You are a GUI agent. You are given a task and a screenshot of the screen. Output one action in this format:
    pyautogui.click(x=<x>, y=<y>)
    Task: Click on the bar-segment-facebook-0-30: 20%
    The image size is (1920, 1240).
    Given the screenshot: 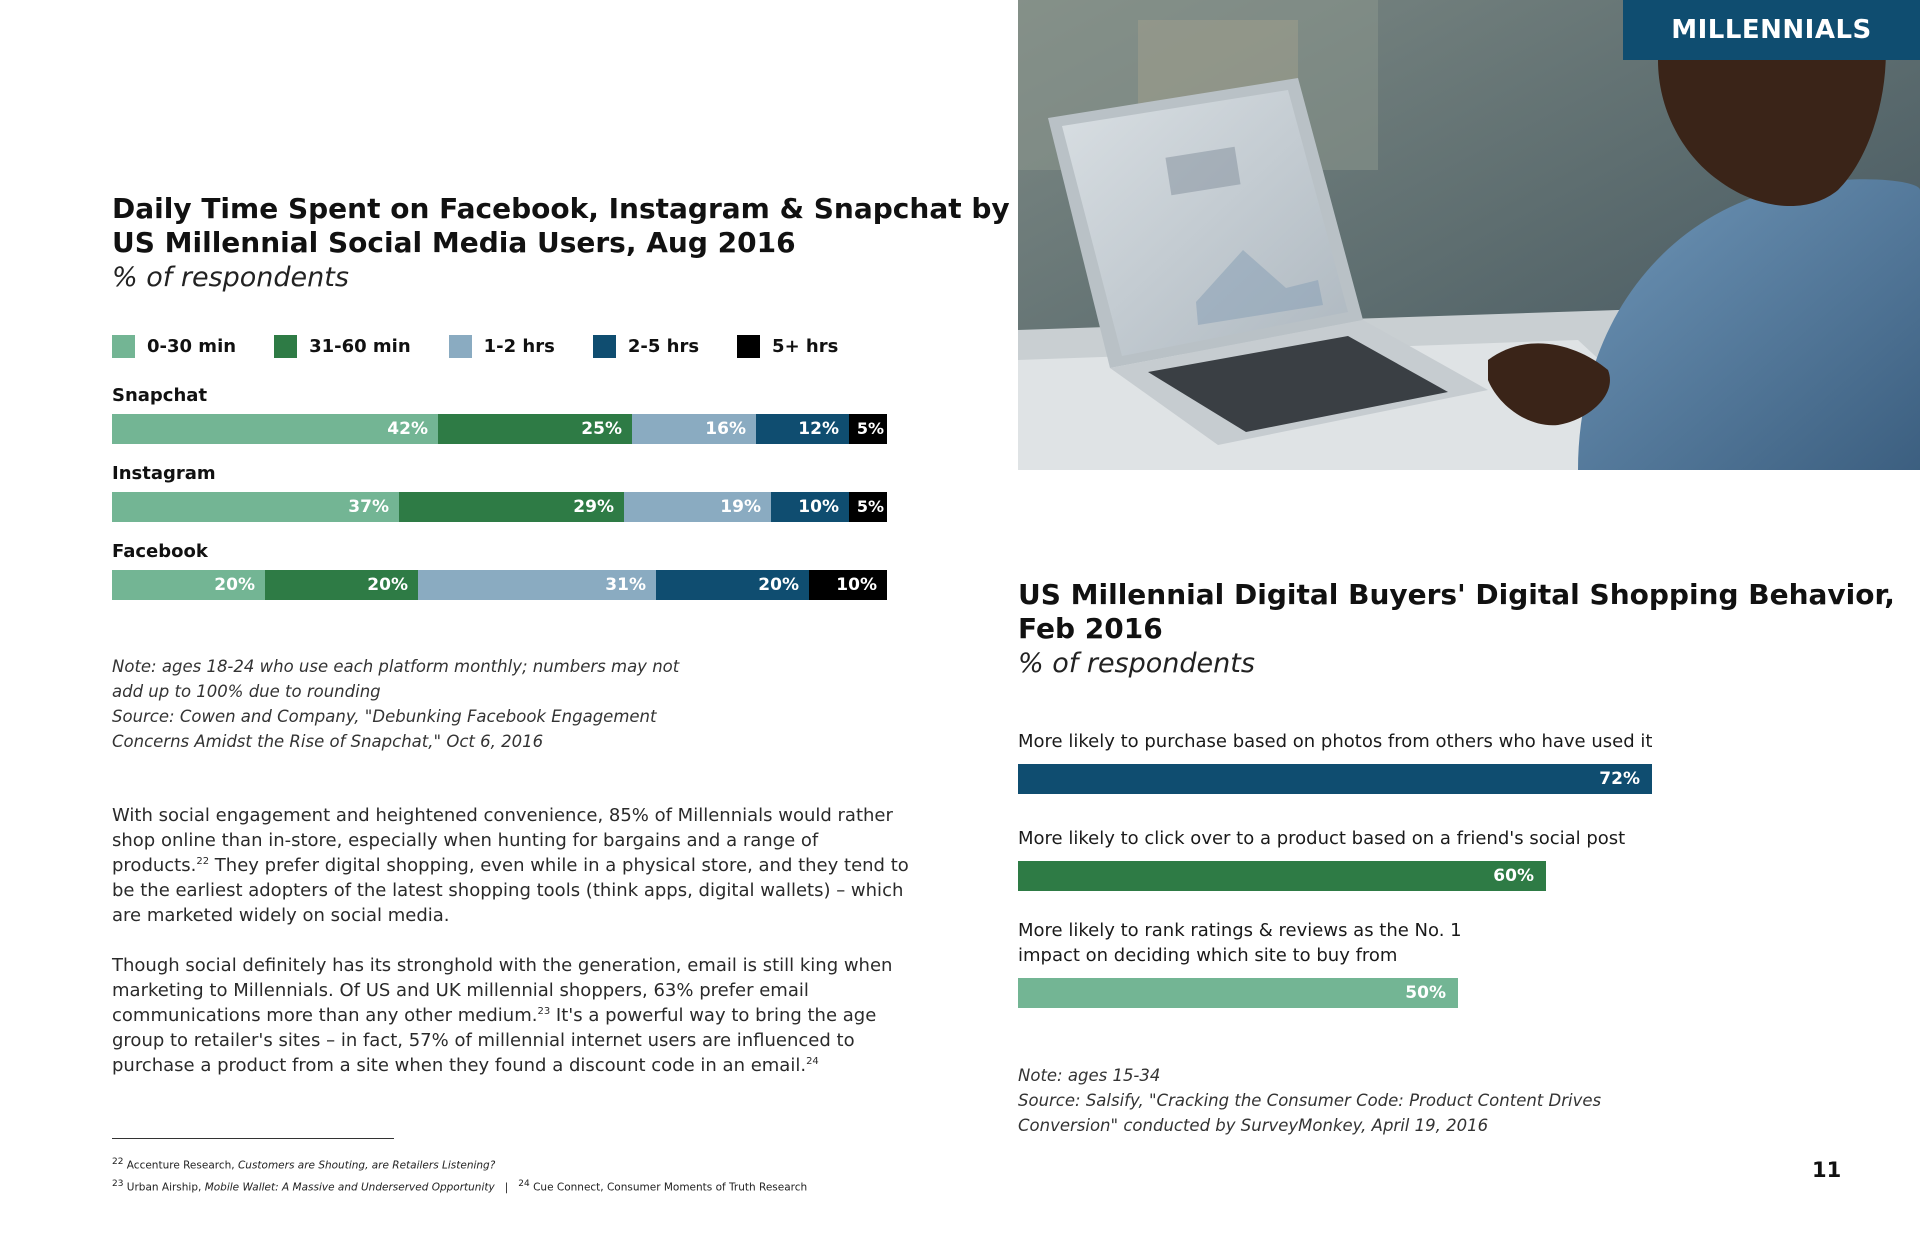 What is the action you would take?
    pyautogui.click(x=188, y=585)
    